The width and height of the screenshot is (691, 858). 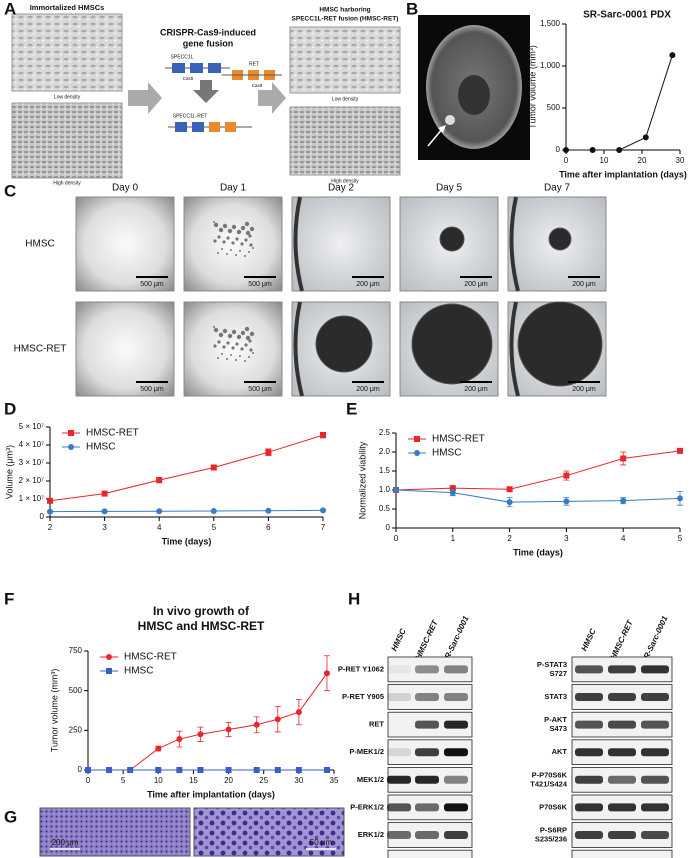 What do you see at coordinates (206, 91) in the screenshot?
I see `arrow` at bounding box center [206, 91].